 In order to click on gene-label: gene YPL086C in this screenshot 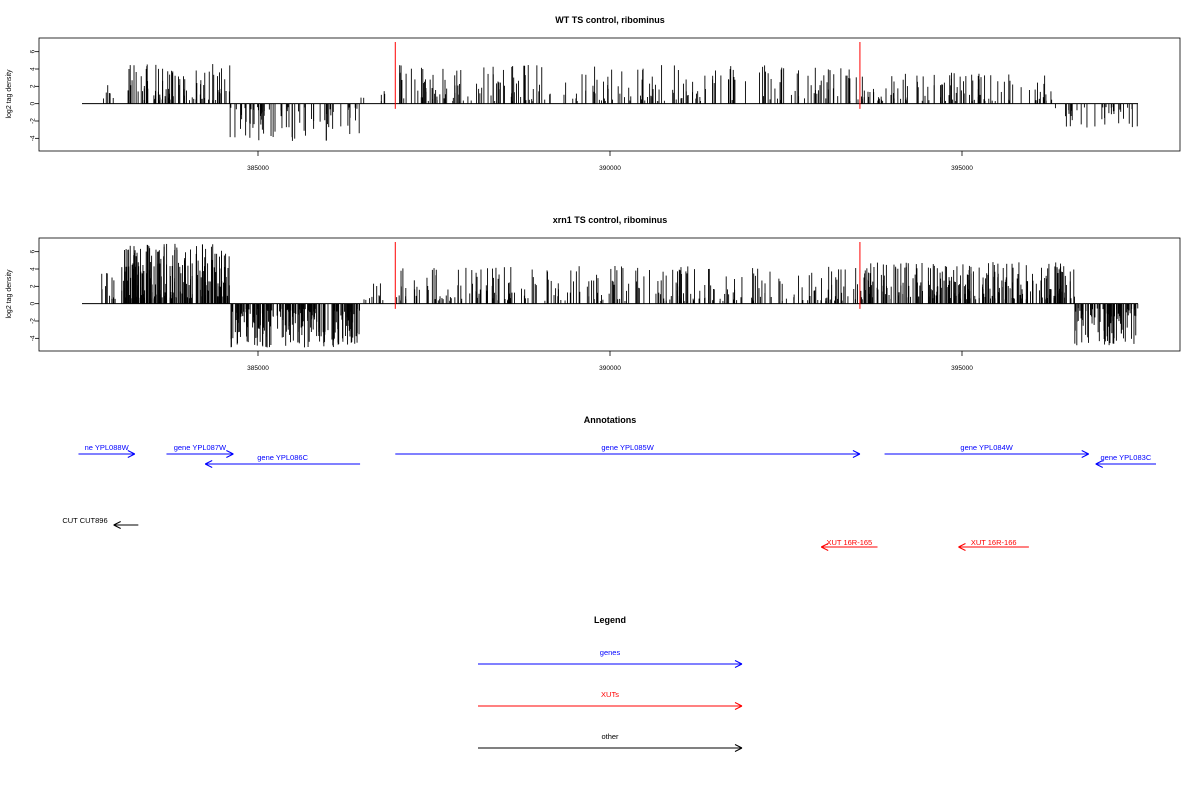, I will do `click(282, 457)`.